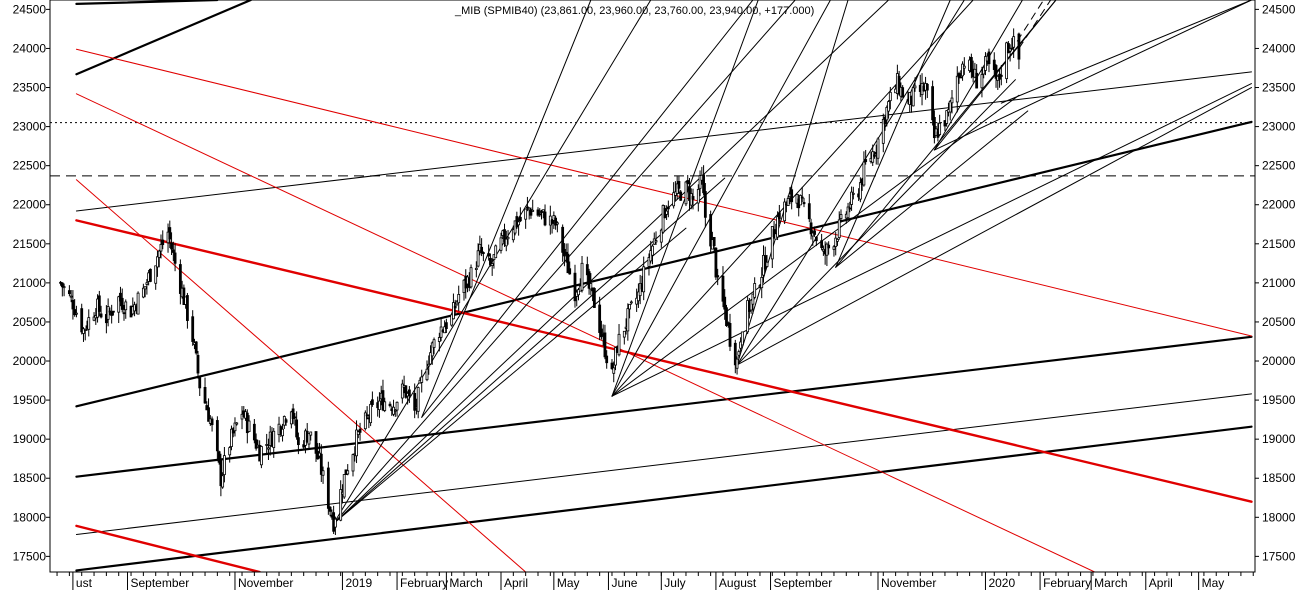  I want to click on y-tick-label-right: 23000, so click(1279, 127).